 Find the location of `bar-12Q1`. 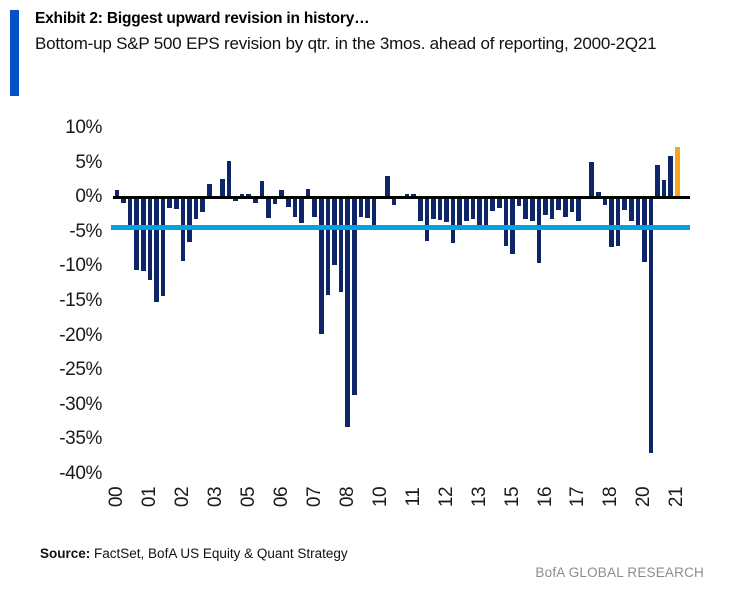

bar-12Q1 is located at coordinates (433, 208).